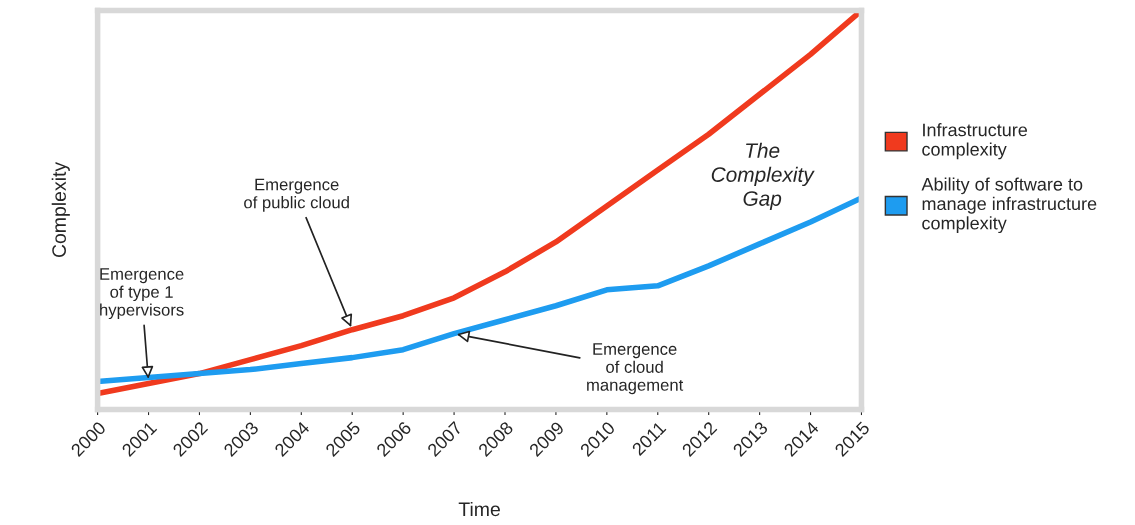 The image size is (1135, 525). I want to click on y-axis-title: Complexity, so click(60, 209).